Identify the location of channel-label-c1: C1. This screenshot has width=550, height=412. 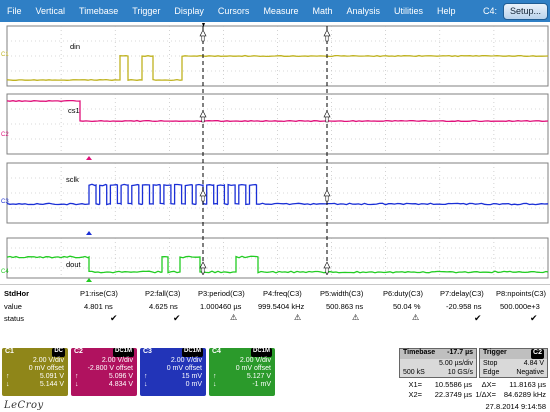
(5, 55).